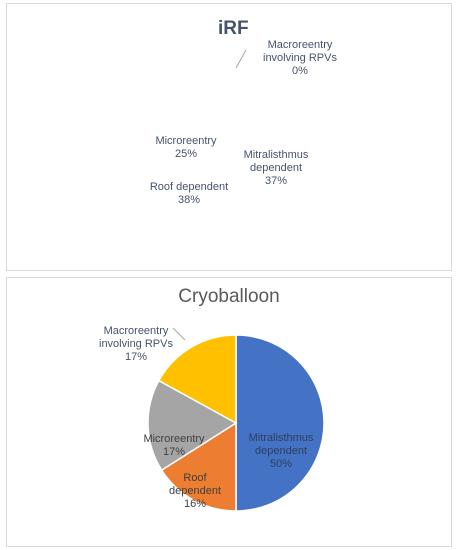 Image resolution: width=458 pixels, height=550 pixels. I want to click on irf-label-microreentry-text: Microreentry, so click(186, 141).